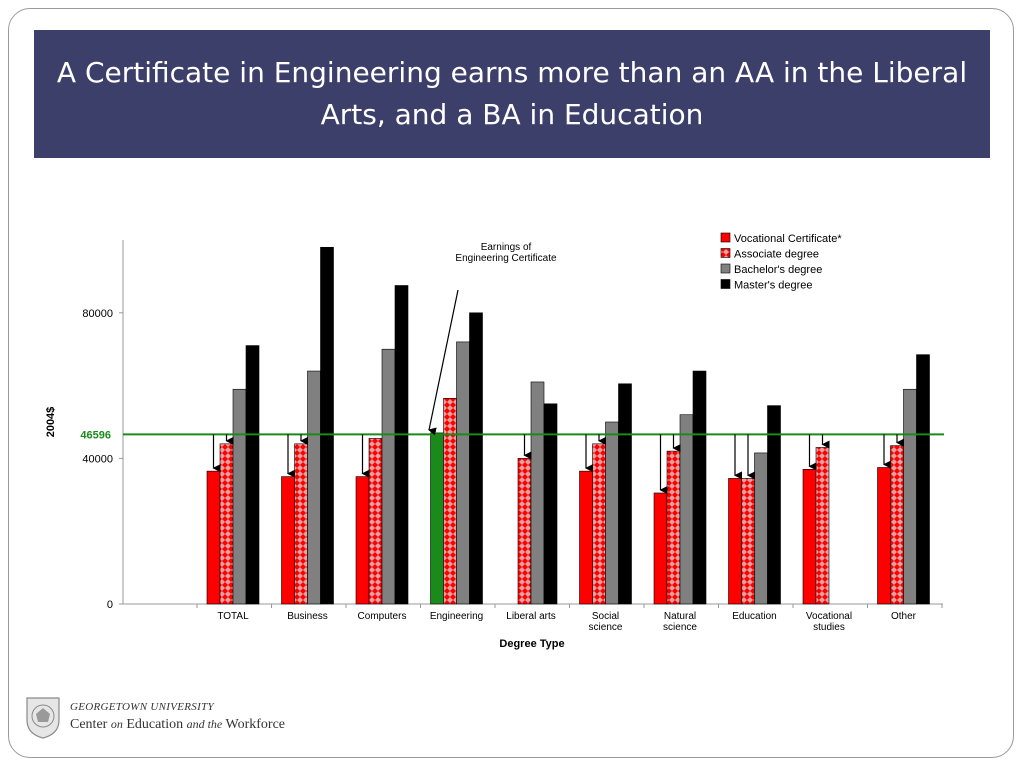 The image size is (1024, 768). What do you see at coordinates (829, 616) in the screenshot?
I see `x-category-label: Vocational` at bounding box center [829, 616].